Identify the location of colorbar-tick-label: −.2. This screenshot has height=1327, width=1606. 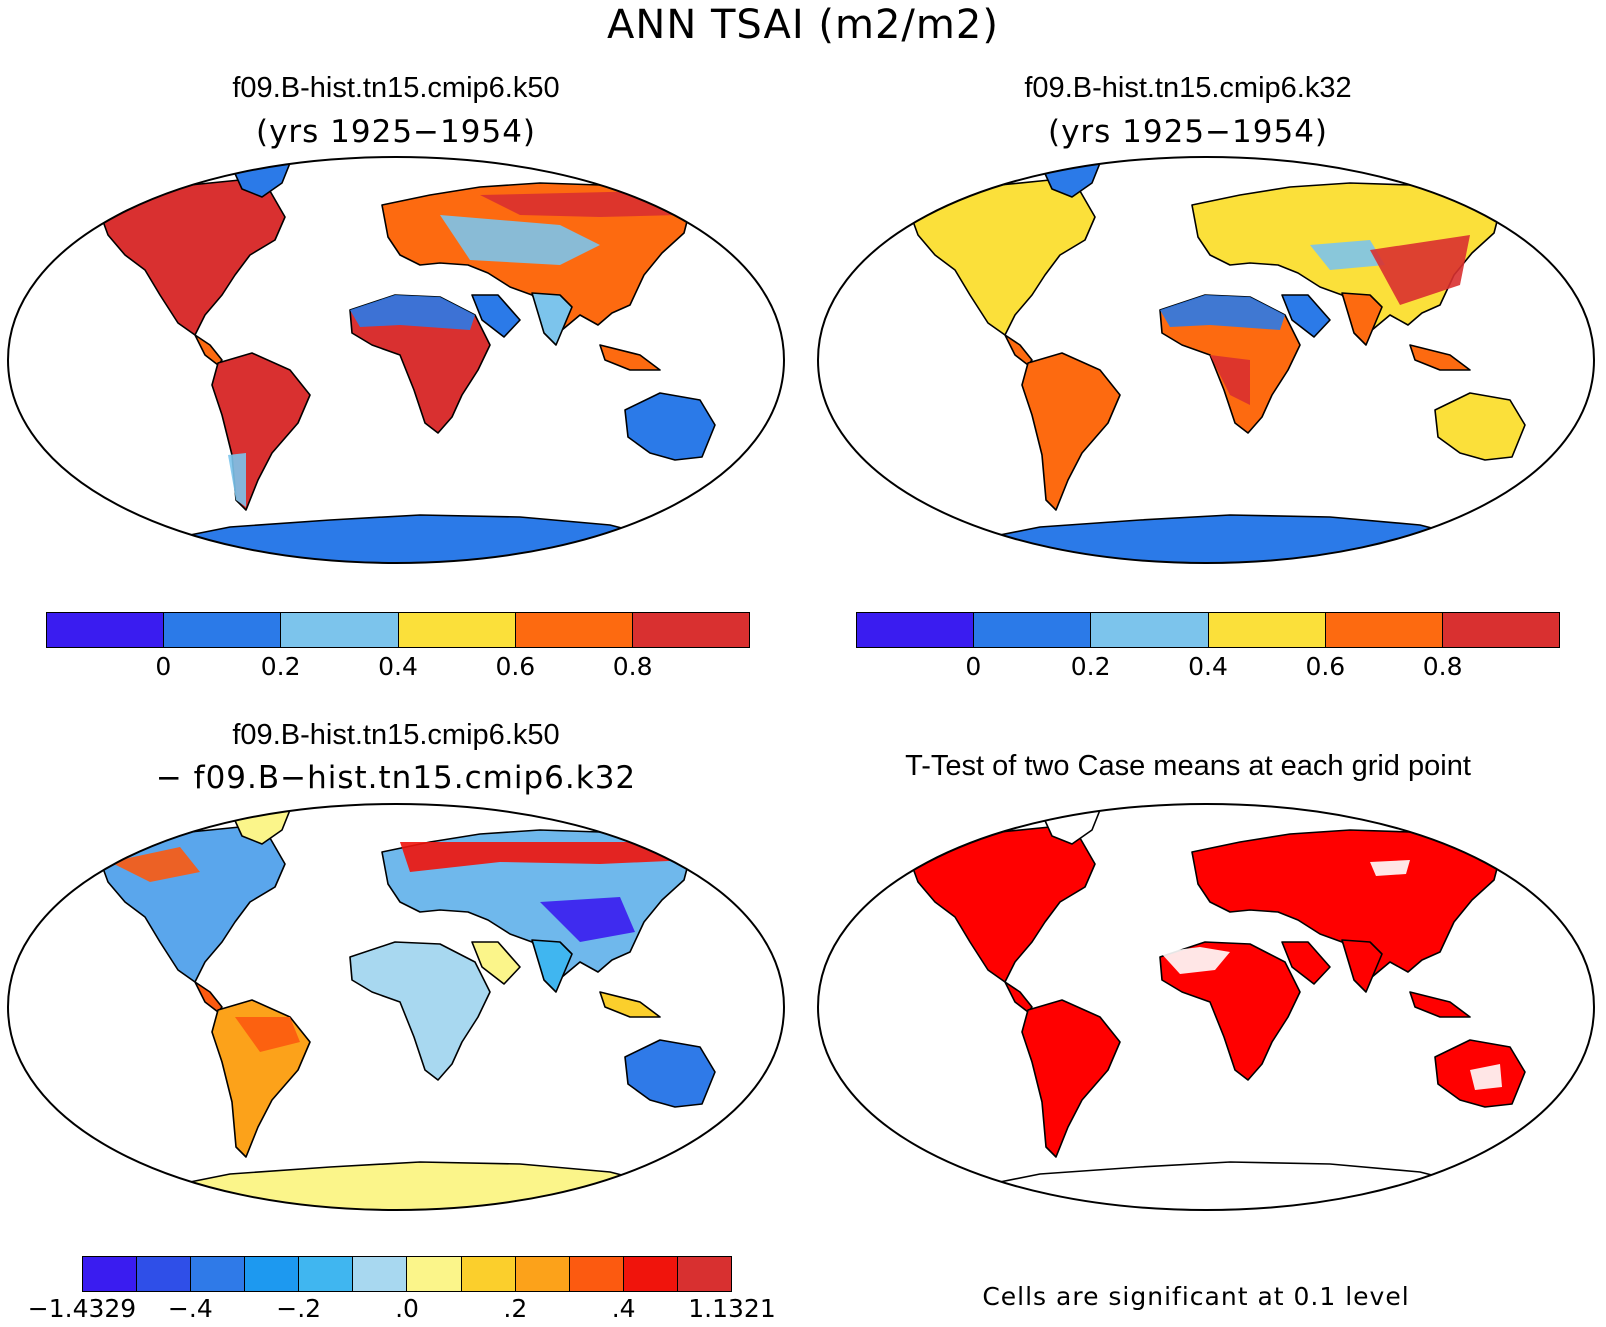
(299, 1308).